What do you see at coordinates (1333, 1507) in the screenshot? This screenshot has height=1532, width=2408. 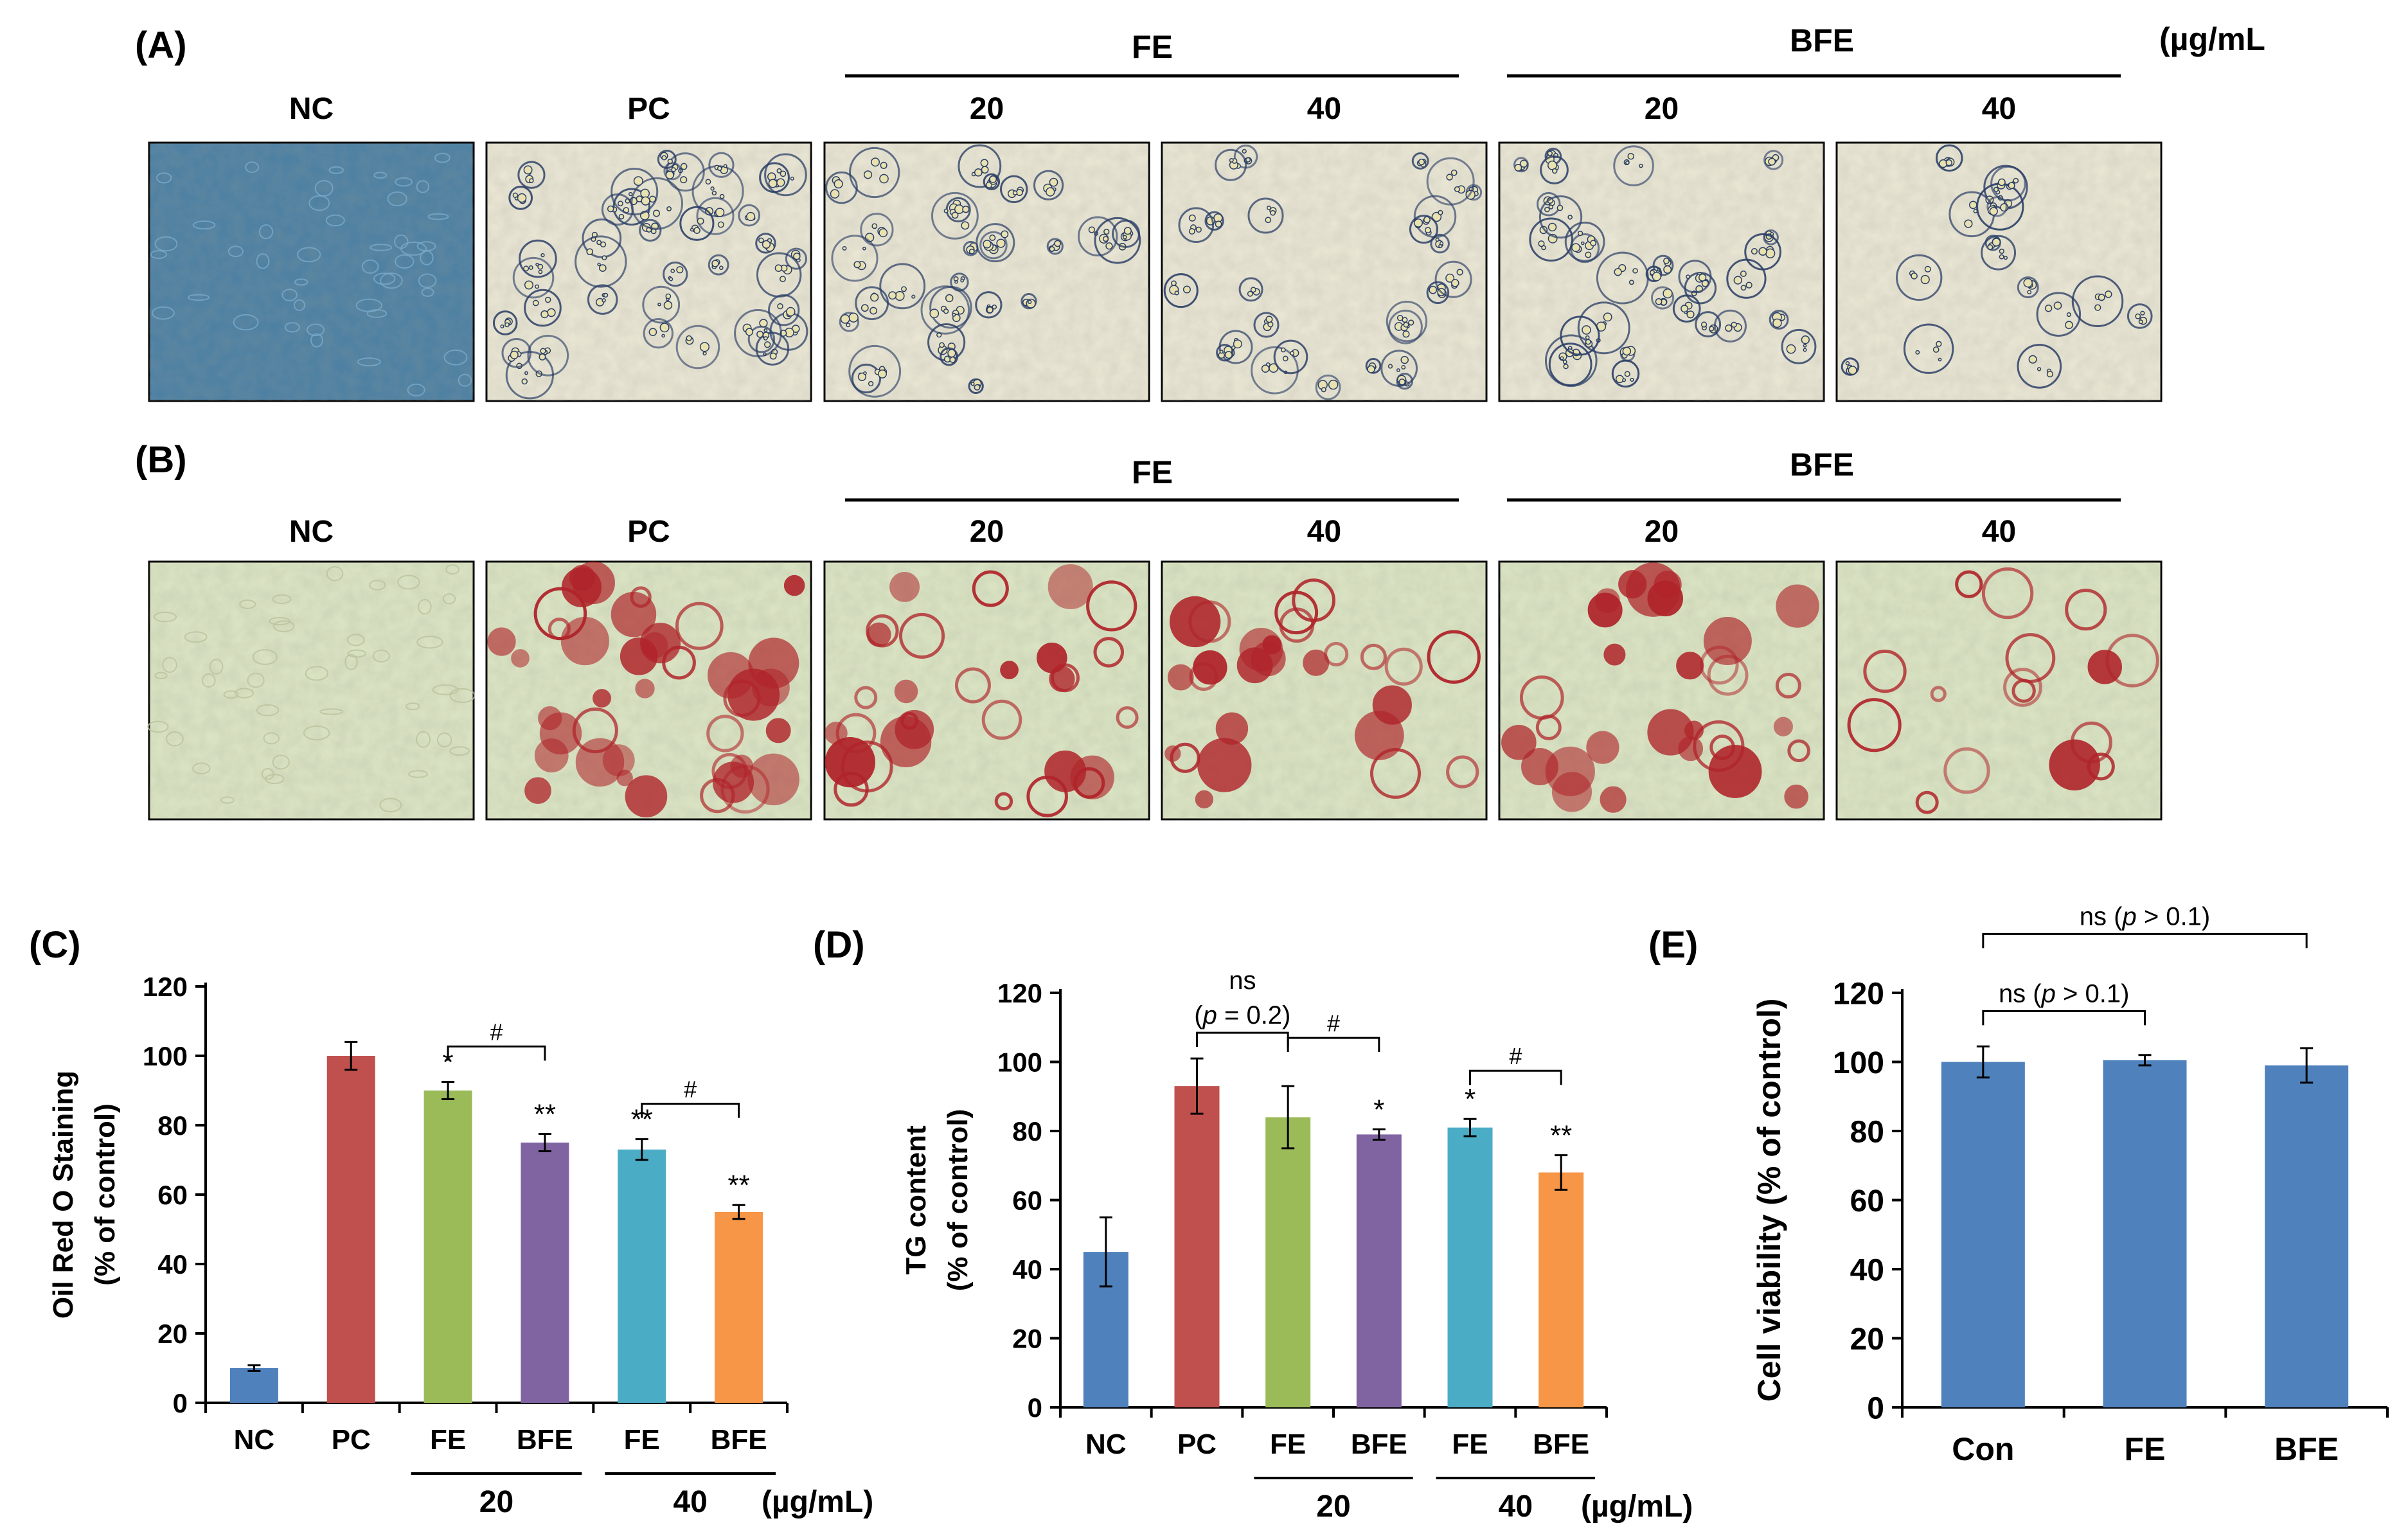 I see `dose-group-label: 20` at bounding box center [1333, 1507].